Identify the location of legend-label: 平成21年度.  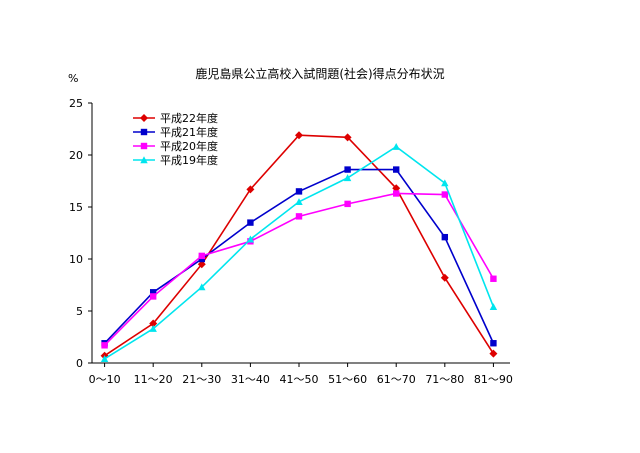
(189, 132).